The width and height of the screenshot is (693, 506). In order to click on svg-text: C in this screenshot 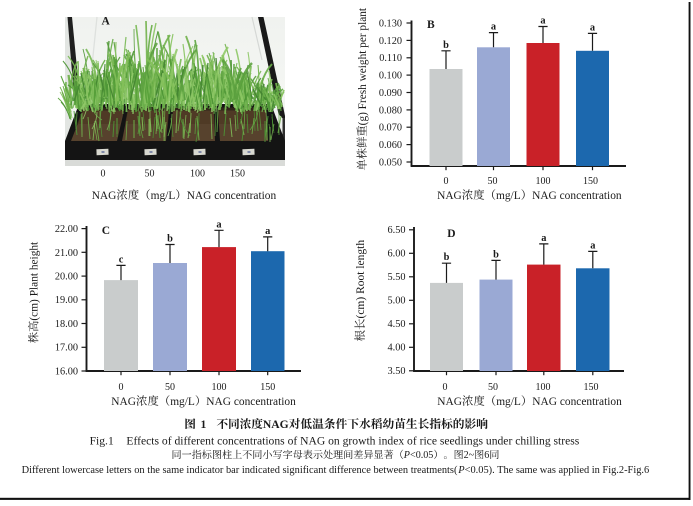, I will do `click(106, 231)`.